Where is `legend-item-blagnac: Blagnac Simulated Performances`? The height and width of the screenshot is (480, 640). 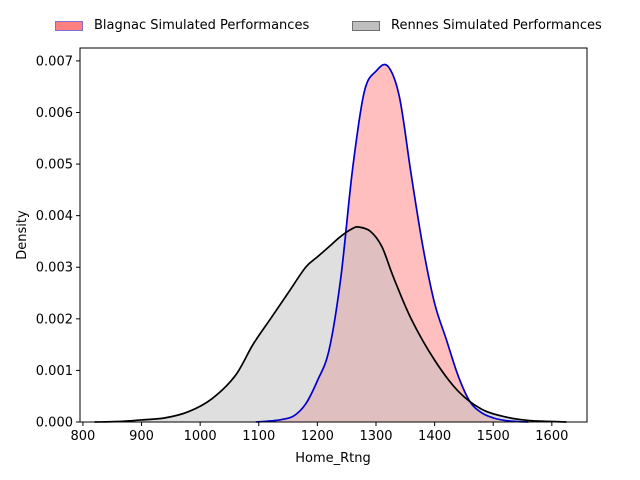 legend-item-blagnac: Blagnac Simulated Performances is located at coordinates (182, 25).